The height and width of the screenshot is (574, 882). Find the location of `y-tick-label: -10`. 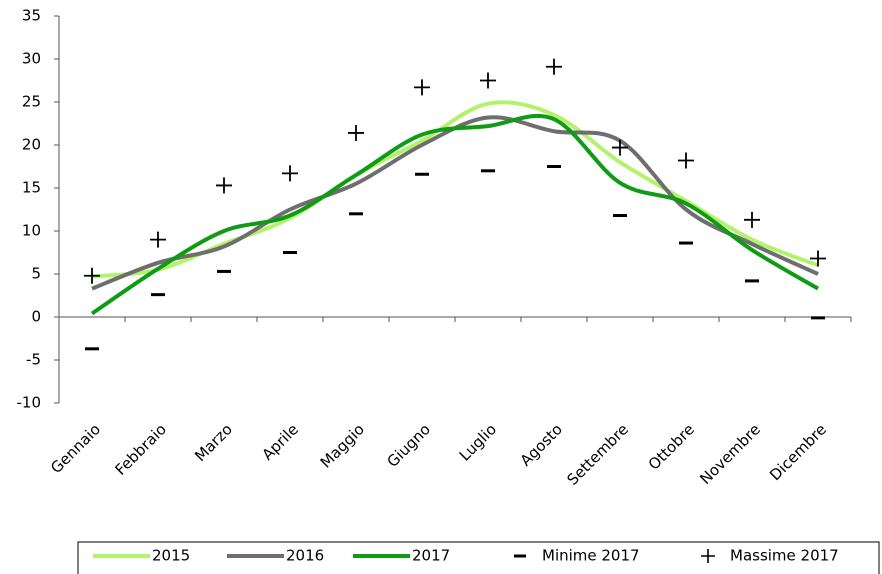

y-tick-label: -10 is located at coordinates (29, 403).